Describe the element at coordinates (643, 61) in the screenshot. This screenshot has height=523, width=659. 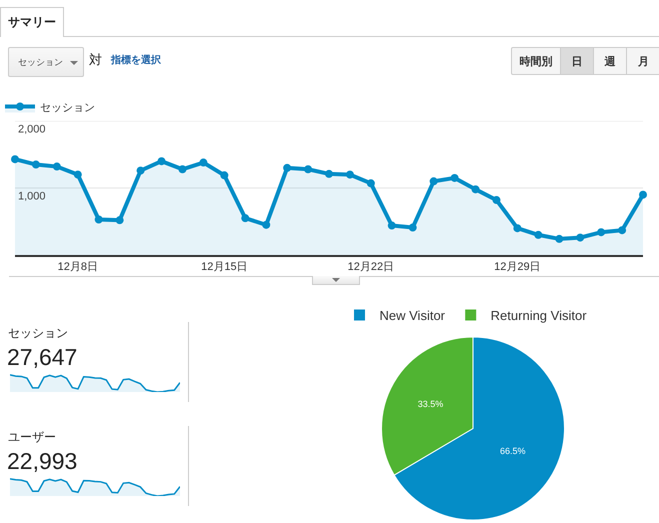
I see `button: 月` at that location.